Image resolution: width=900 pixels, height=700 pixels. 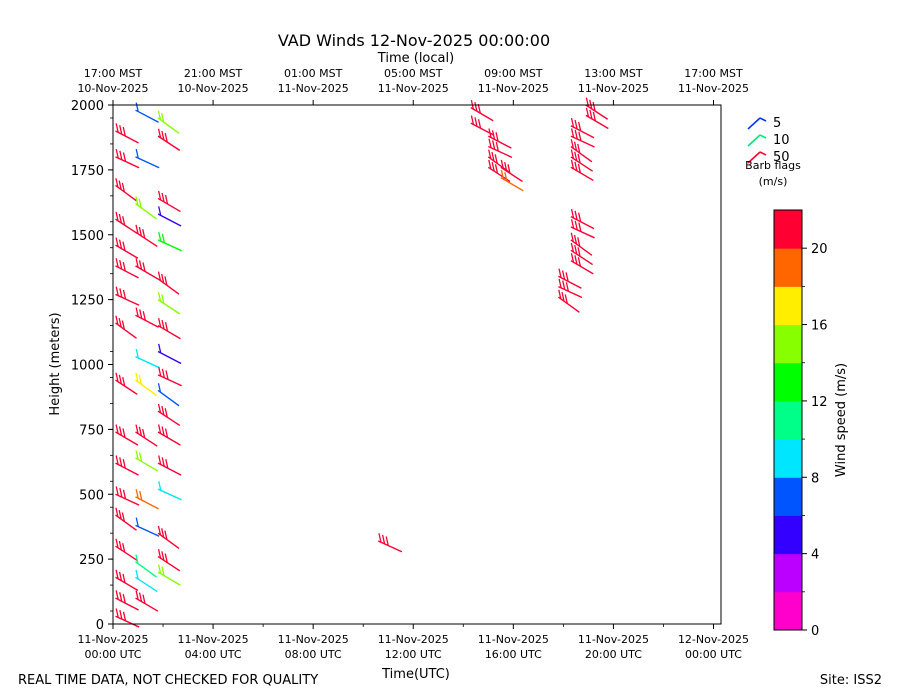 I want to click on colorbar-tick-label: 0, so click(x=815, y=631).